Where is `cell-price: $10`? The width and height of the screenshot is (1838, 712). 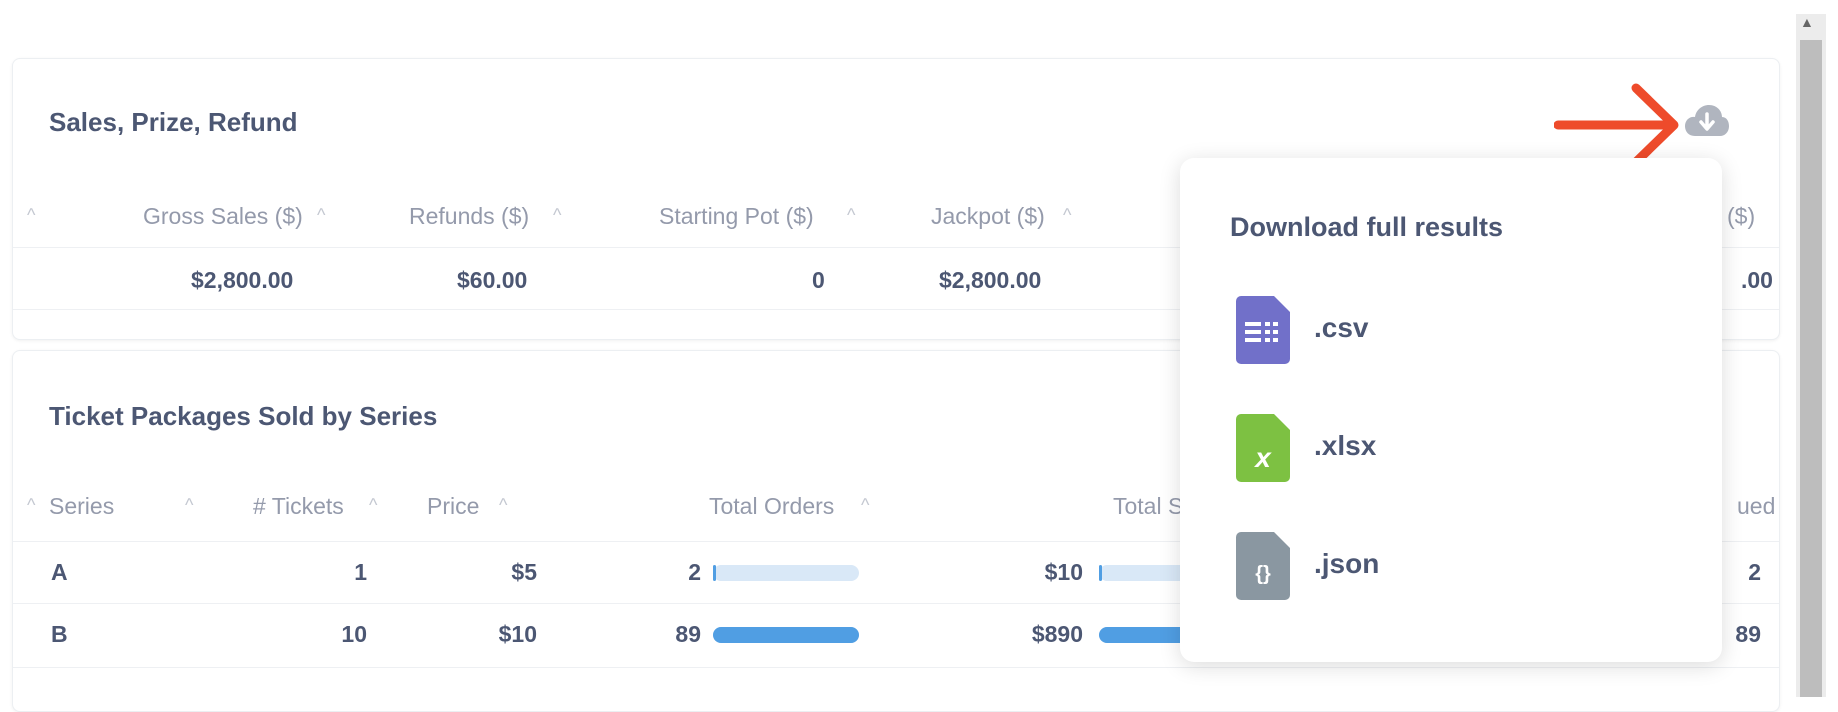
cell-price: $10 is located at coordinates (517, 634).